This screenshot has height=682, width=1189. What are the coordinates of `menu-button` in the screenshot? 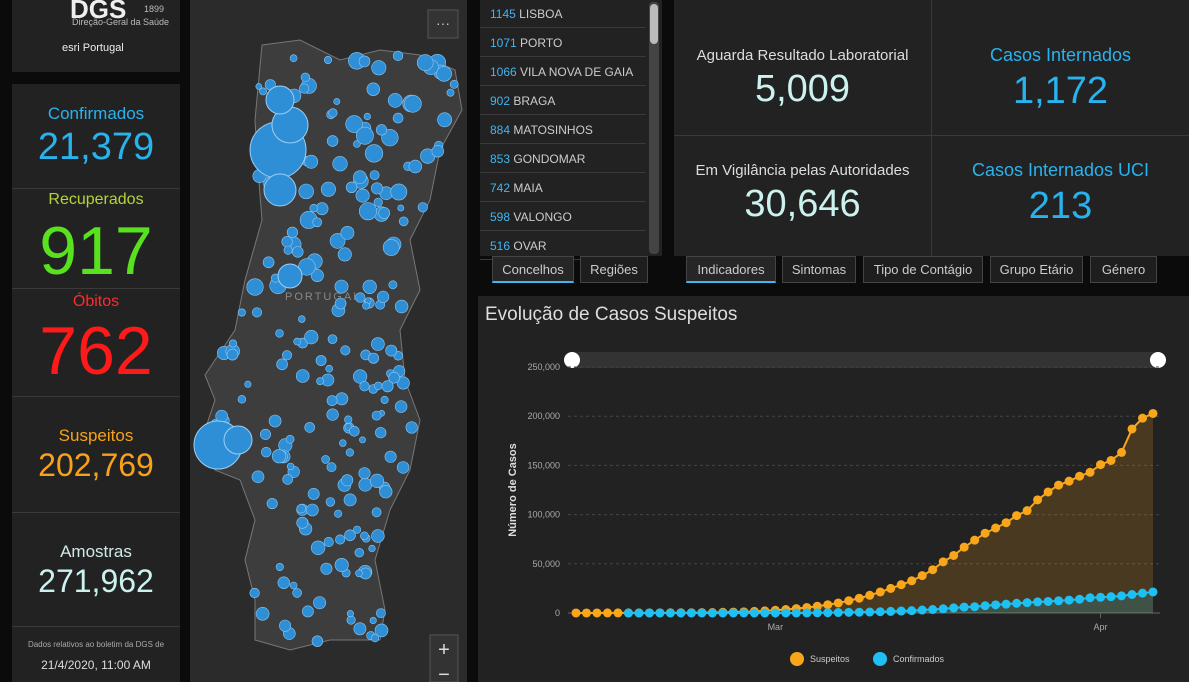 It's located at (443, 24).